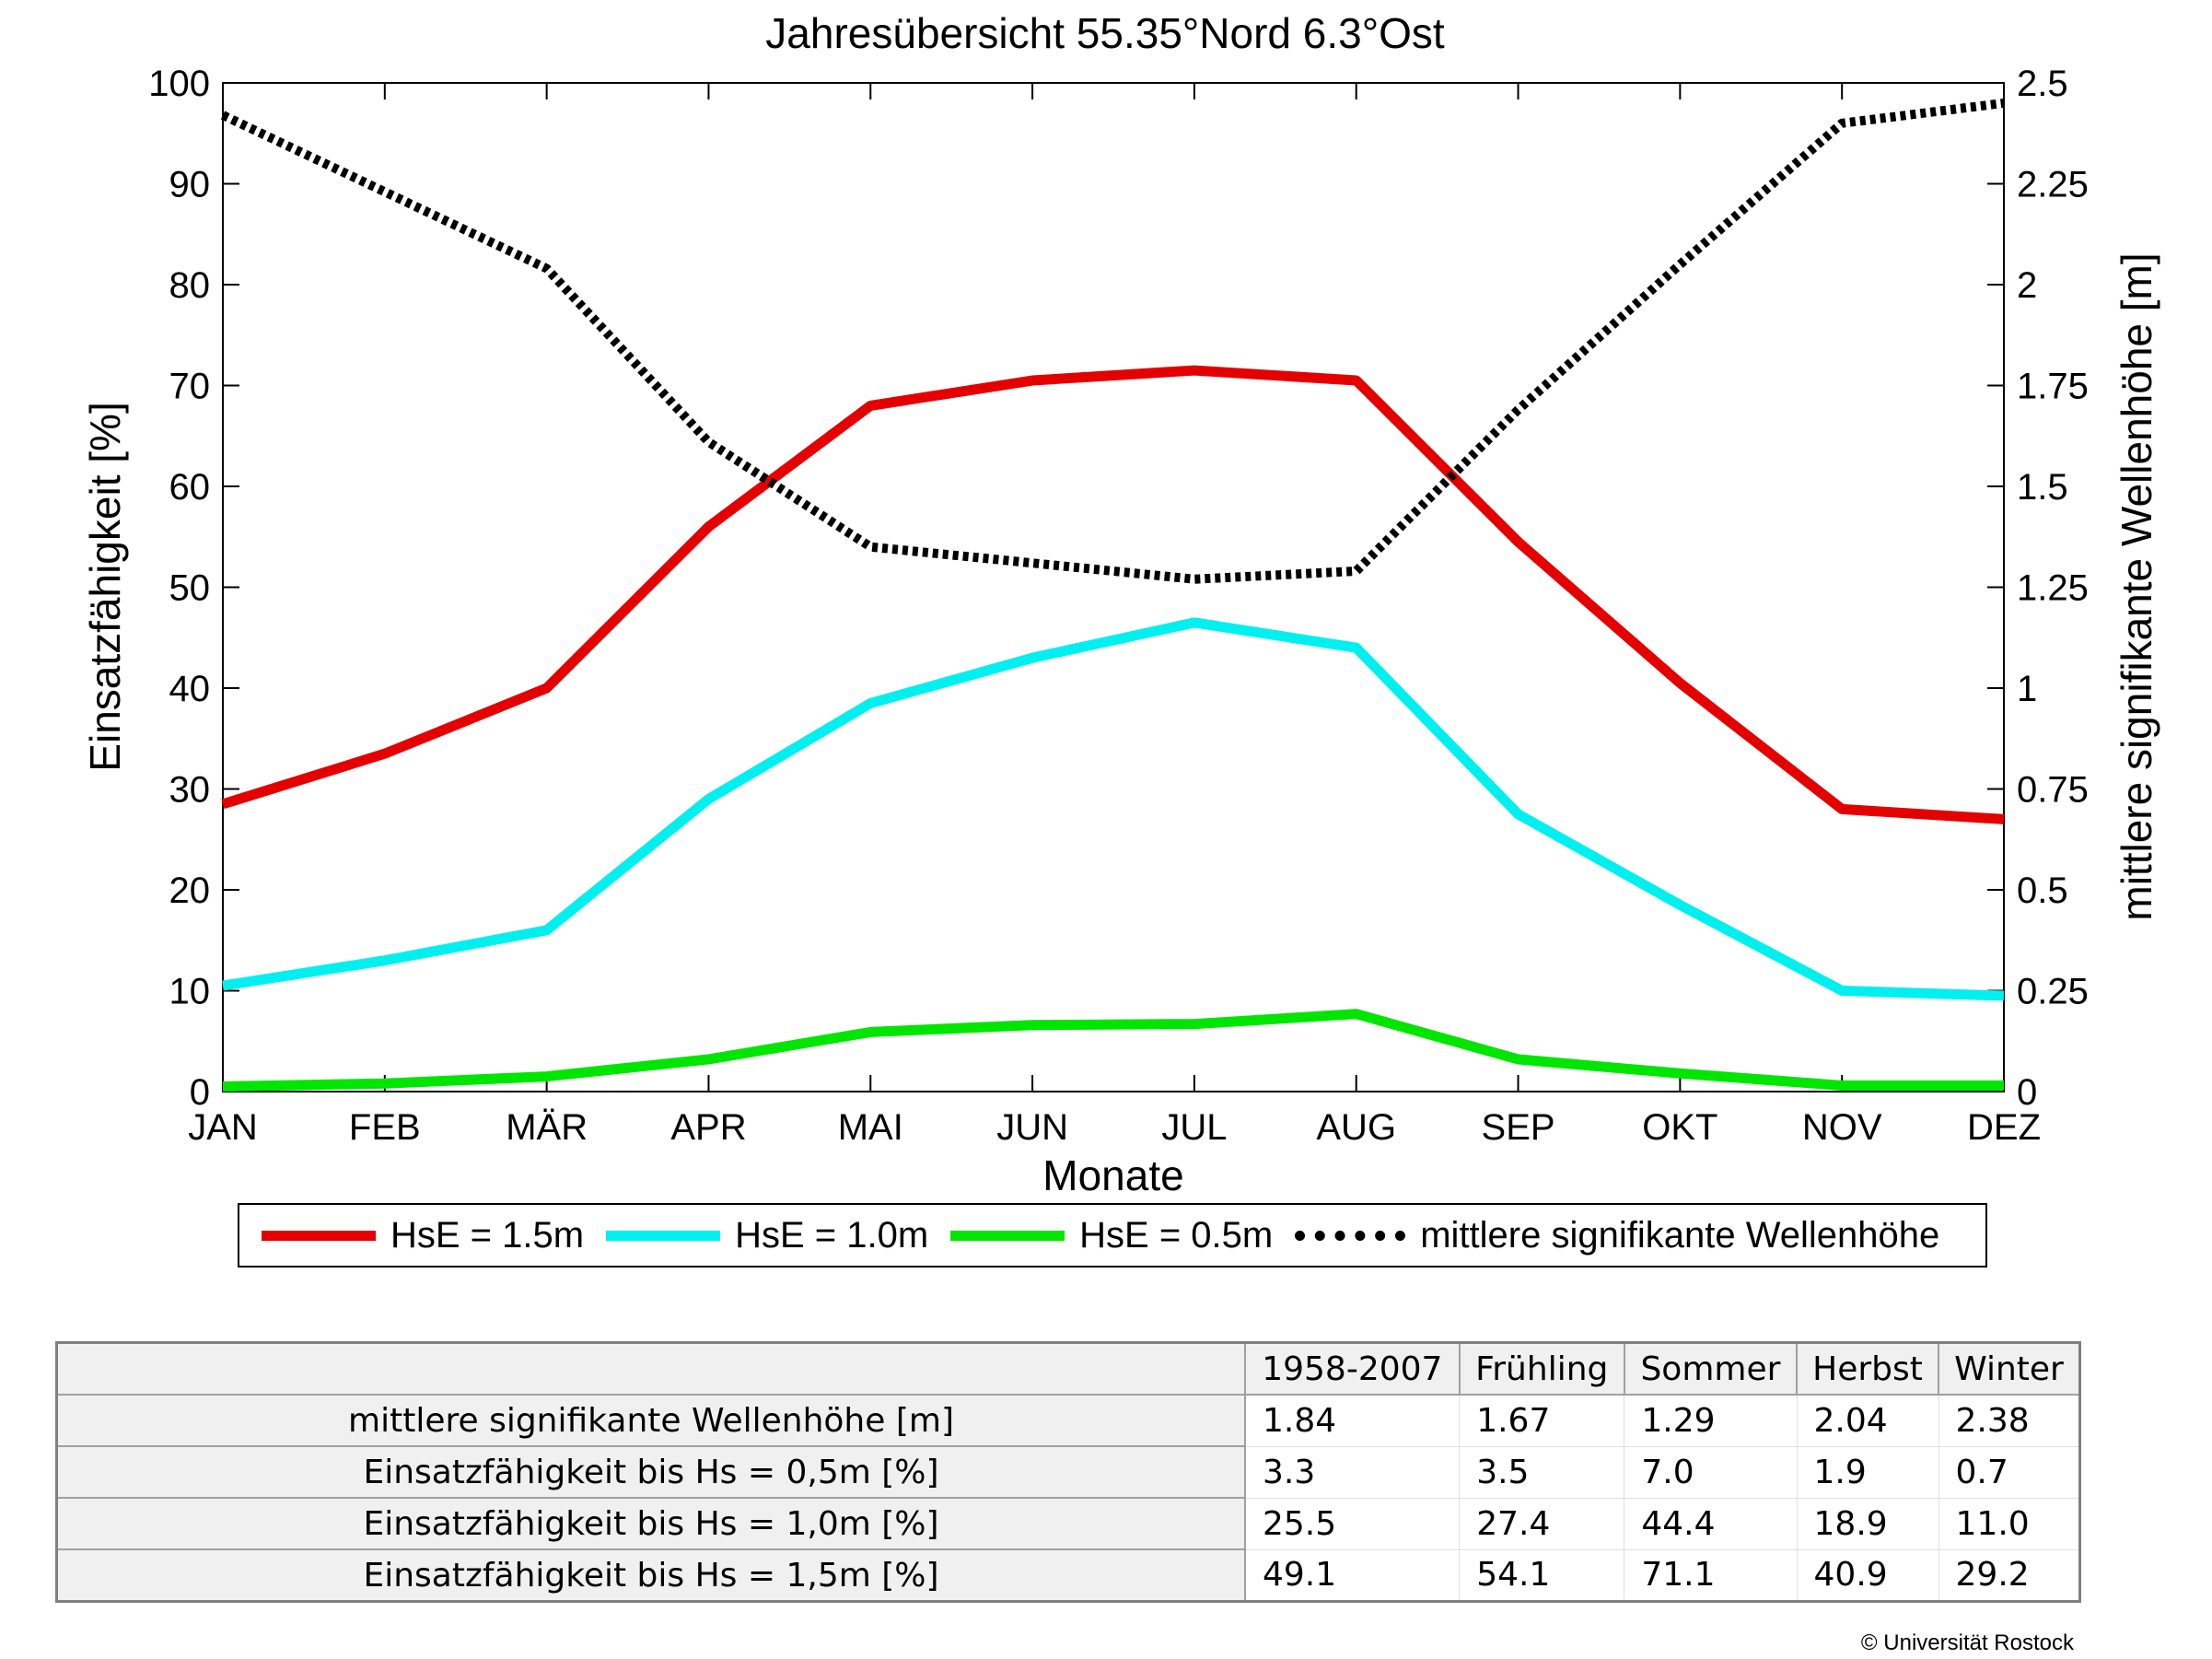  Describe the element at coordinates (2043, 890) in the screenshot. I see `y2-tick-label: 0.5` at that location.